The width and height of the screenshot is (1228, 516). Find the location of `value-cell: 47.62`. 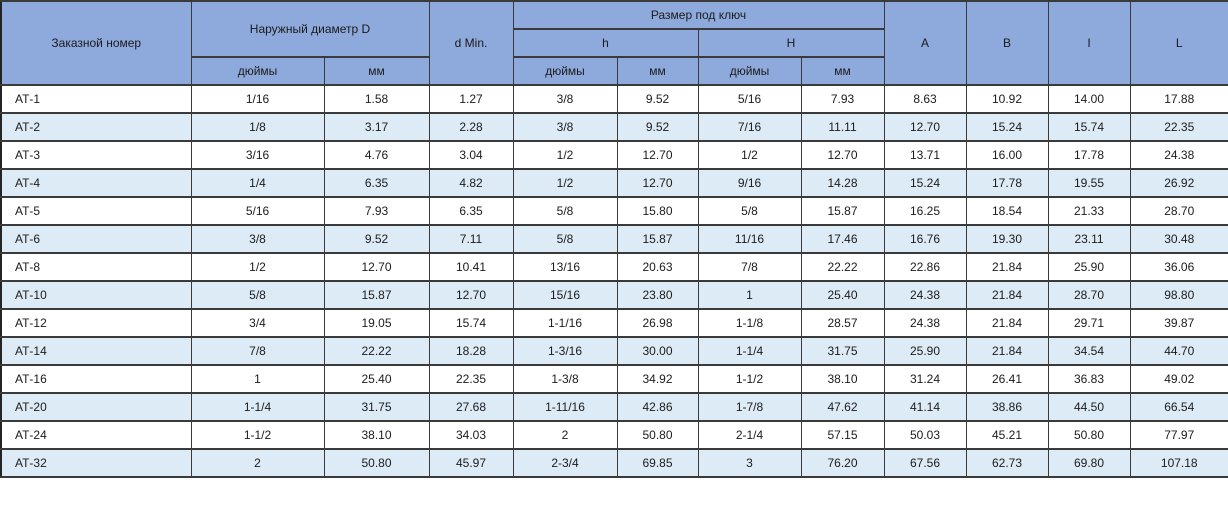

value-cell: 47.62 is located at coordinates (842, 407).